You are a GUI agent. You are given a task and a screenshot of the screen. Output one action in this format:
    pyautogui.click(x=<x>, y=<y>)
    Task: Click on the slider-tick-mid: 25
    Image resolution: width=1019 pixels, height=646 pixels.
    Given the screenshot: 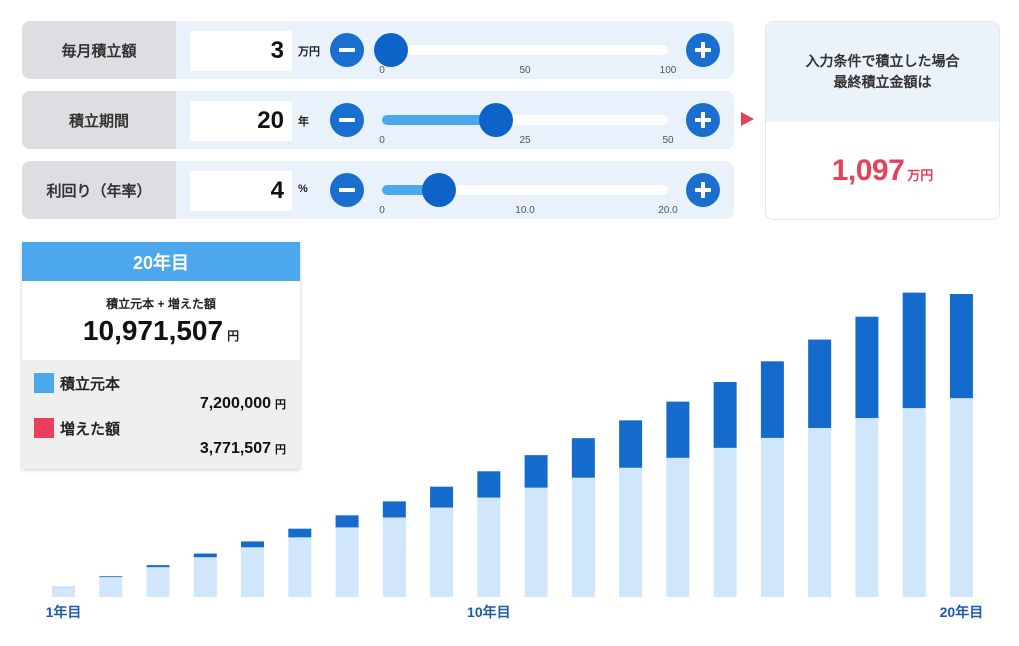 What is the action you would take?
    pyautogui.click(x=525, y=140)
    